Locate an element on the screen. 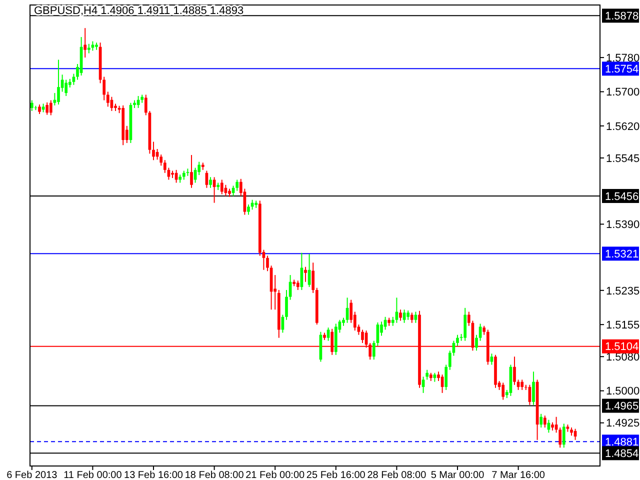  ref-line-label: 1.4854 is located at coordinates (622, 454).